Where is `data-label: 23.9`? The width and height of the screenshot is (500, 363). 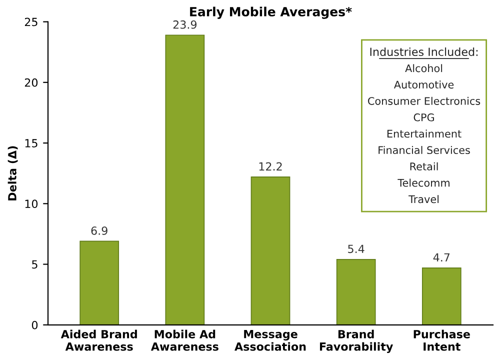 data-label: 23.9 is located at coordinates (185, 24).